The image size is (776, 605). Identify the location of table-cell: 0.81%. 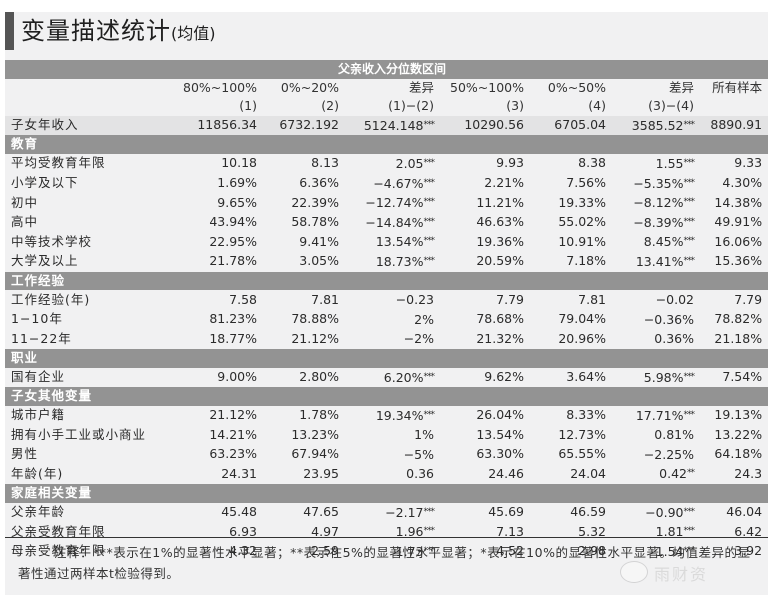
(656, 435).